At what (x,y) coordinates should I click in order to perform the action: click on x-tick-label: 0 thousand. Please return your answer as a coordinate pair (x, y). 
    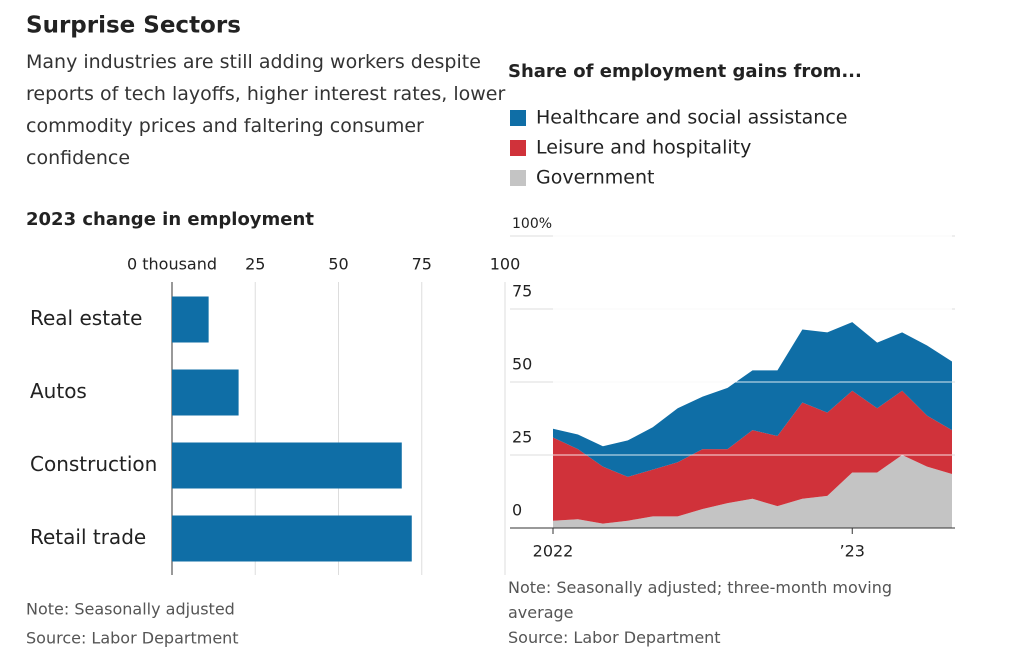
    Looking at the image, I should click on (172, 264).